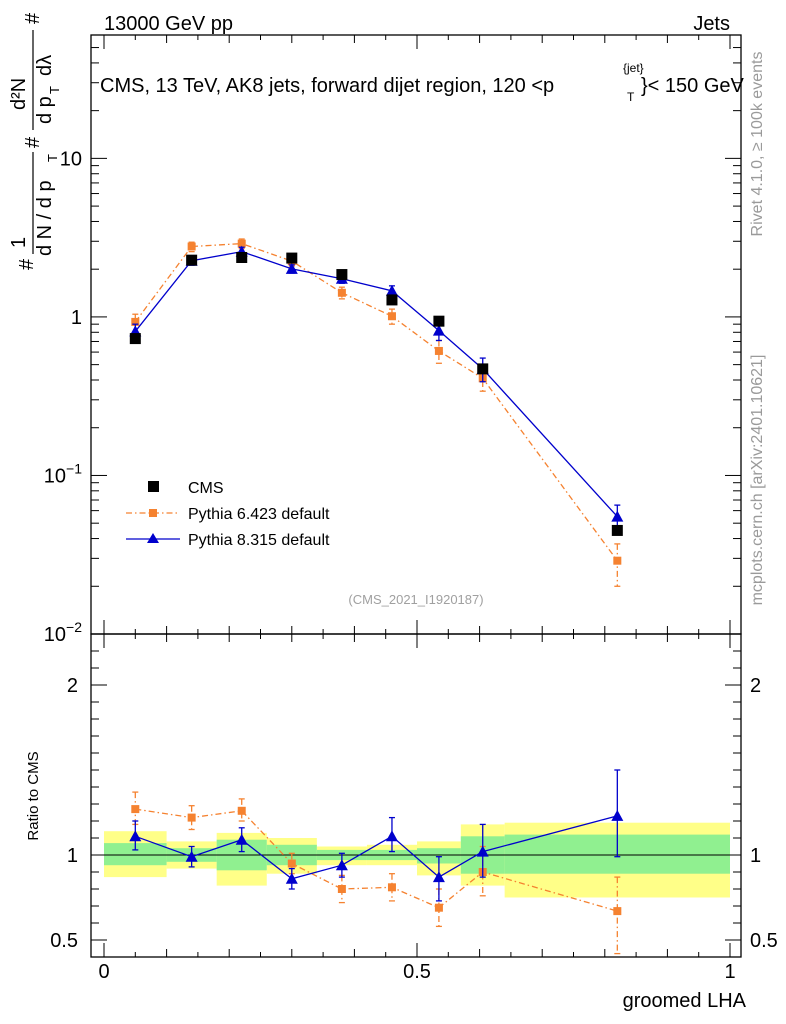  Describe the element at coordinates (72, 686) in the screenshot. I see `y-tick-label-ratio: 2` at that location.